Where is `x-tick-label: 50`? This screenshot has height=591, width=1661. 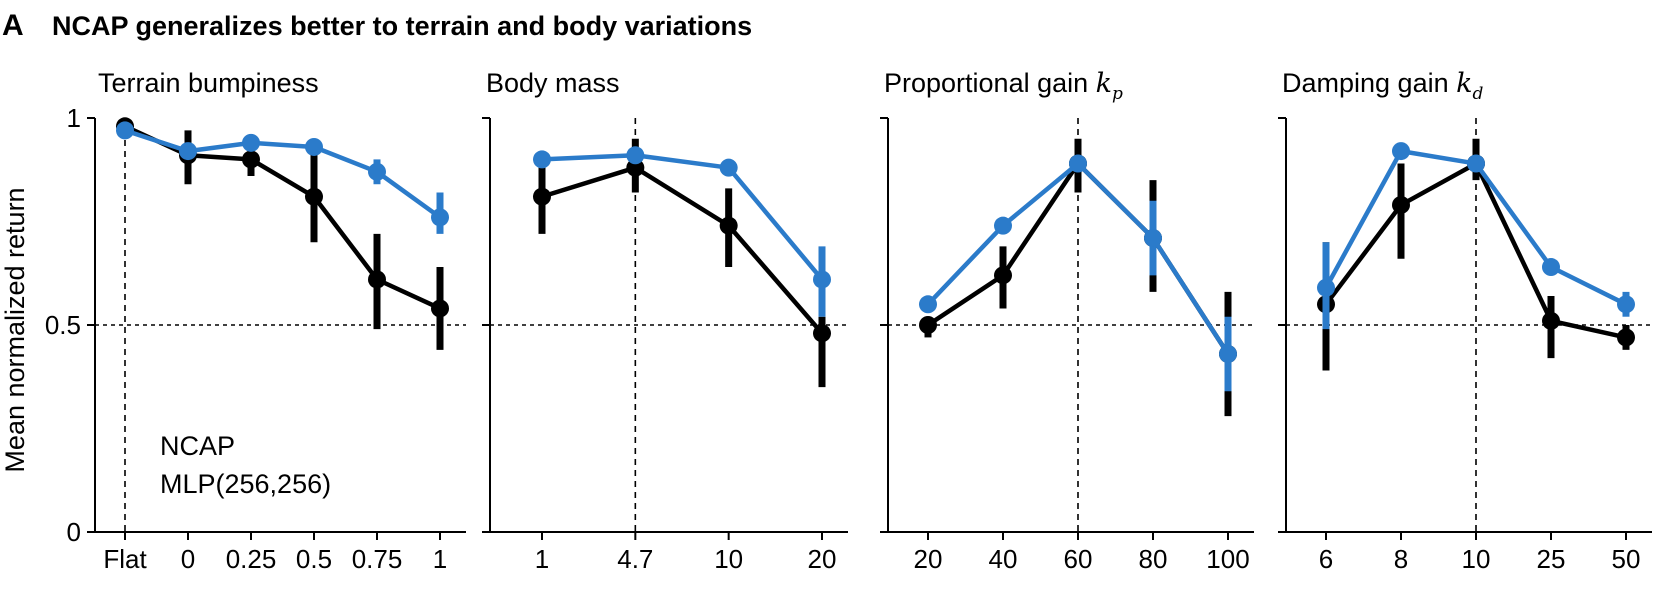 x-tick-label: 50 is located at coordinates (1626, 559).